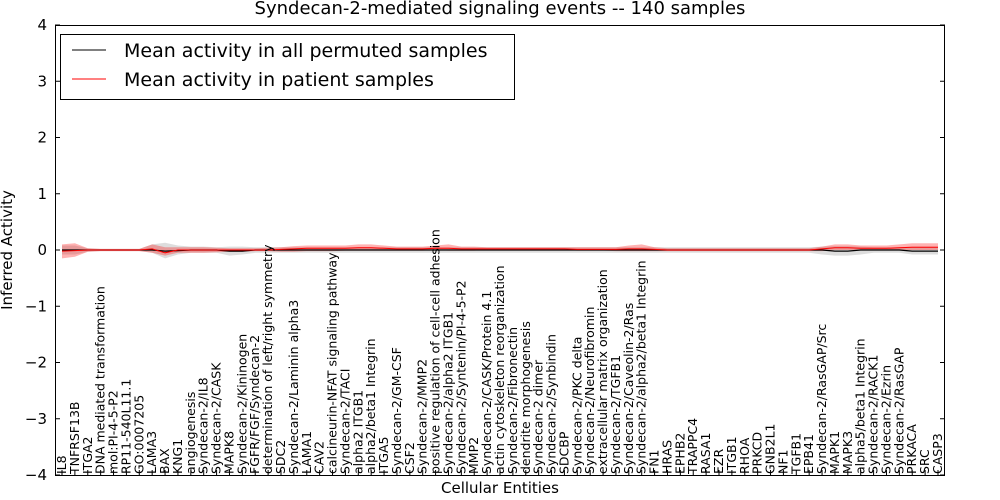 Image resolution: width=1000 pixels, height=500 pixels. What do you see at coordinates (563, 452) in the screenshot?
I see `x-tick-label: SDCBP` at bounding box center [563, 452].